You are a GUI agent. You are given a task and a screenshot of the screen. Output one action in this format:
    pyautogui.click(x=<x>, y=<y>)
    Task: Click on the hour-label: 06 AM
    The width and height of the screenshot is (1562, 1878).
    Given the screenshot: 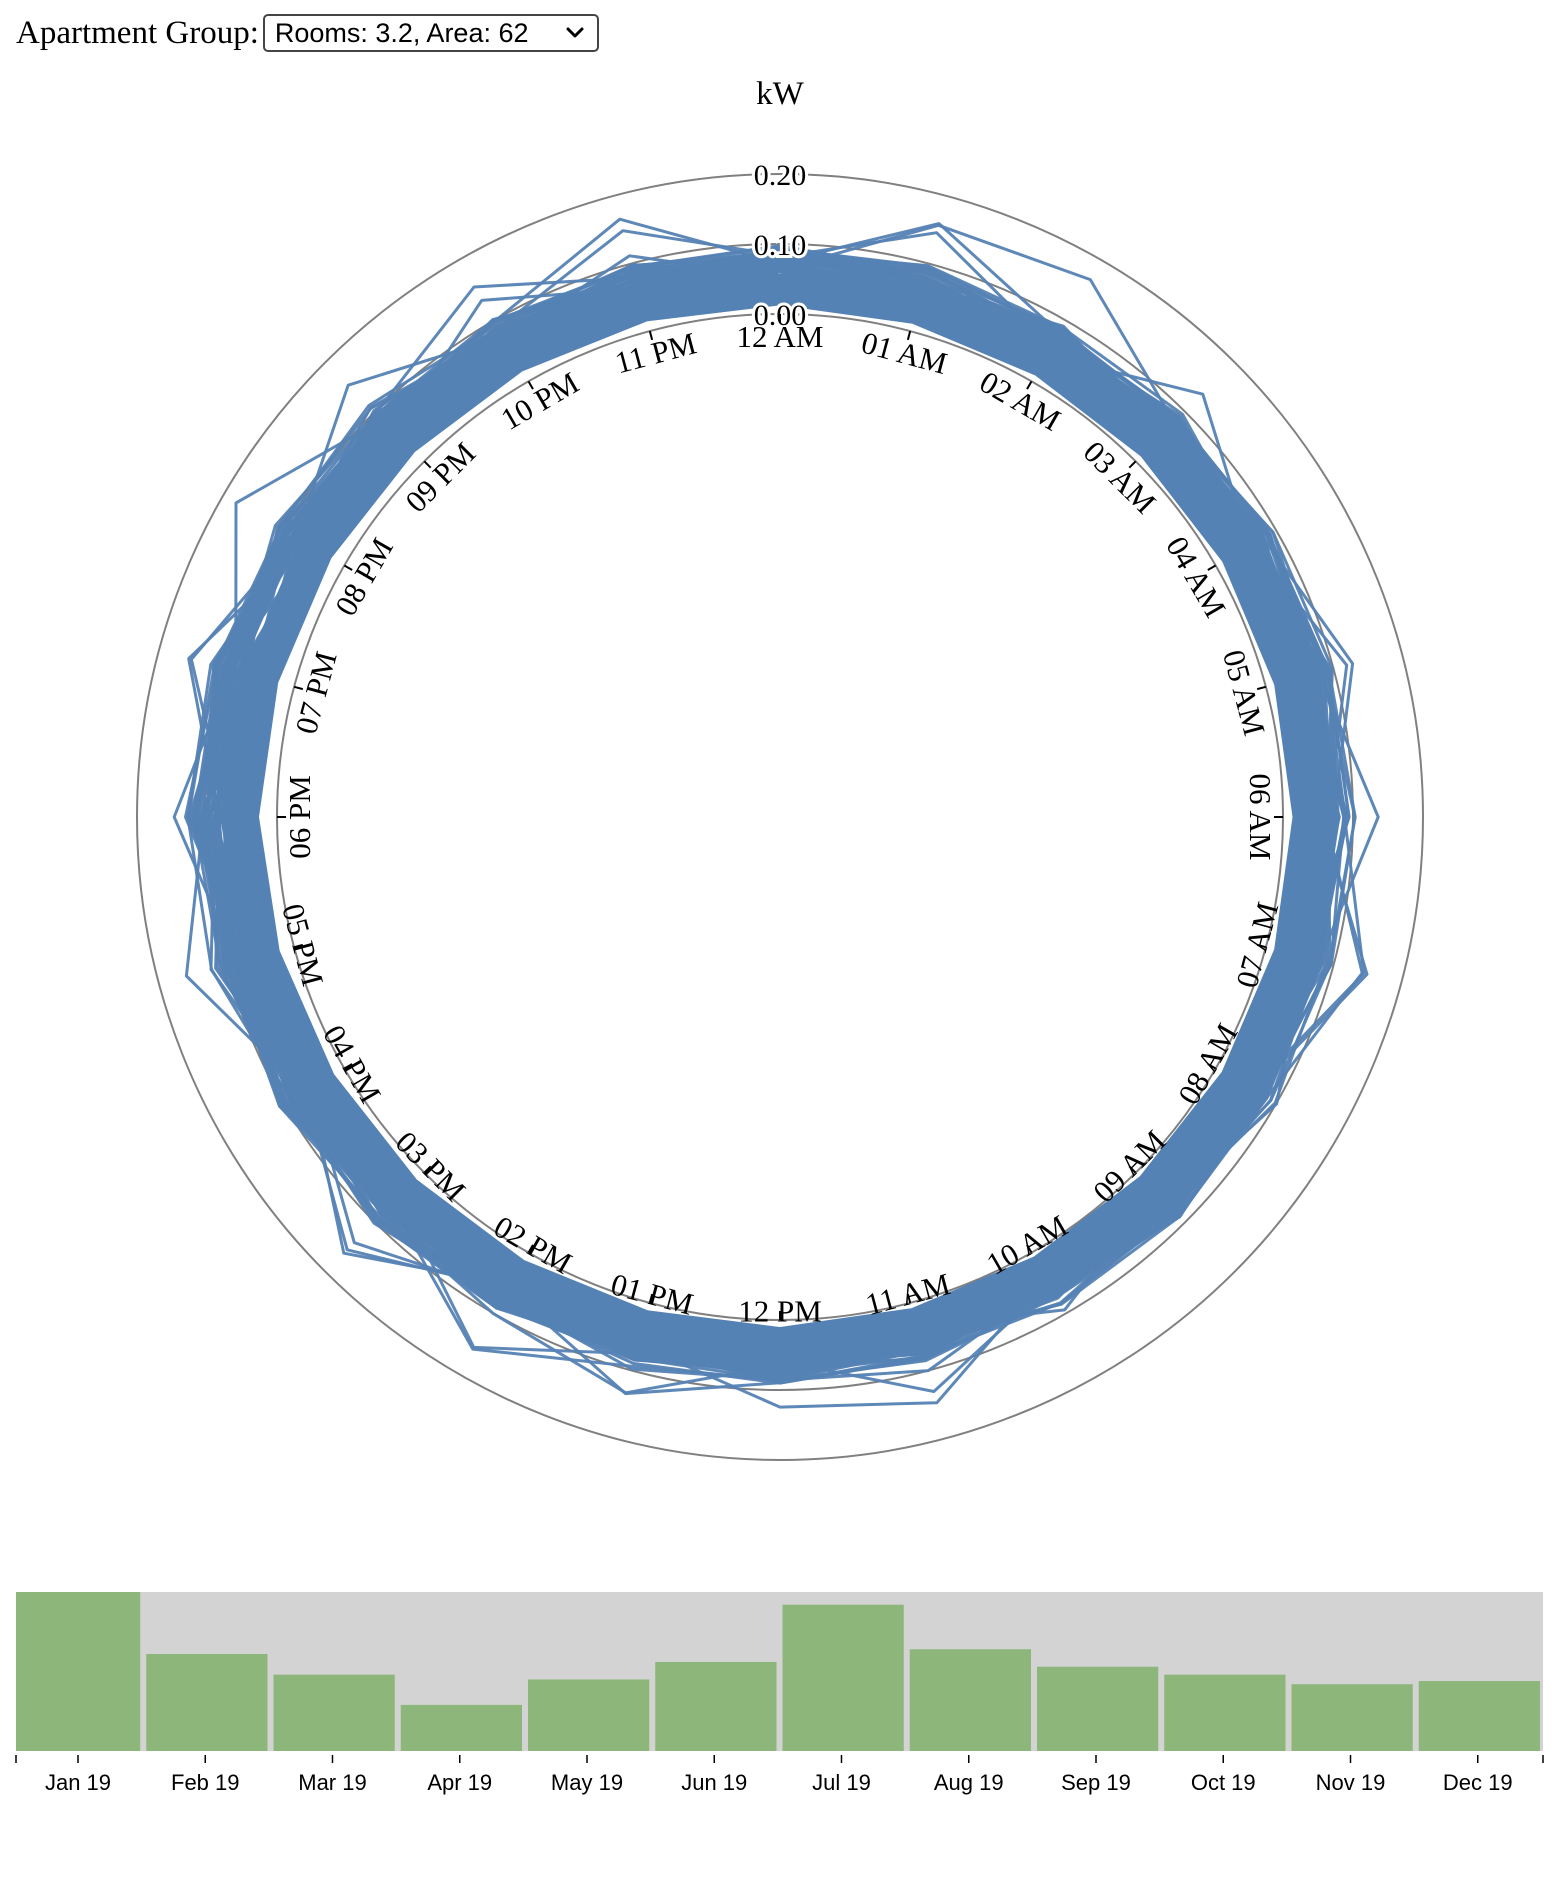 What is the action you would take?
    pyautogui.click(x=1260, y=817)
    